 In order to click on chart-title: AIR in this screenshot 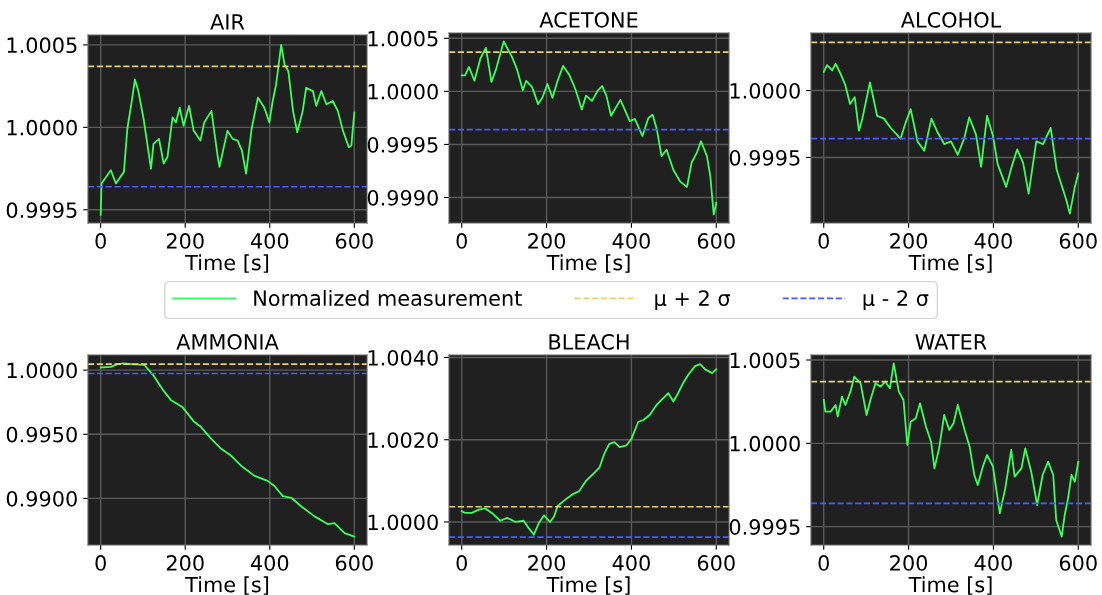, I will do `click(227, 22)`.